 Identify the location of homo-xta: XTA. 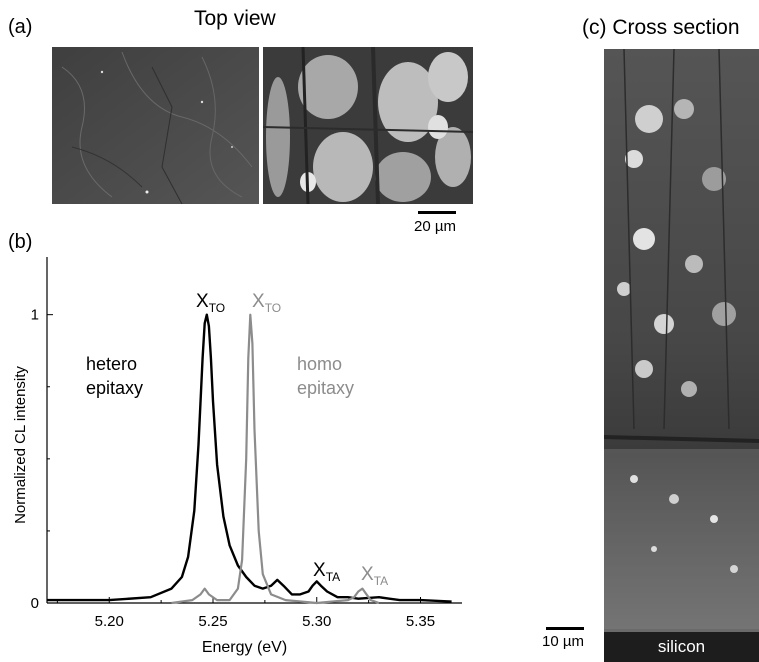
(374, 576).